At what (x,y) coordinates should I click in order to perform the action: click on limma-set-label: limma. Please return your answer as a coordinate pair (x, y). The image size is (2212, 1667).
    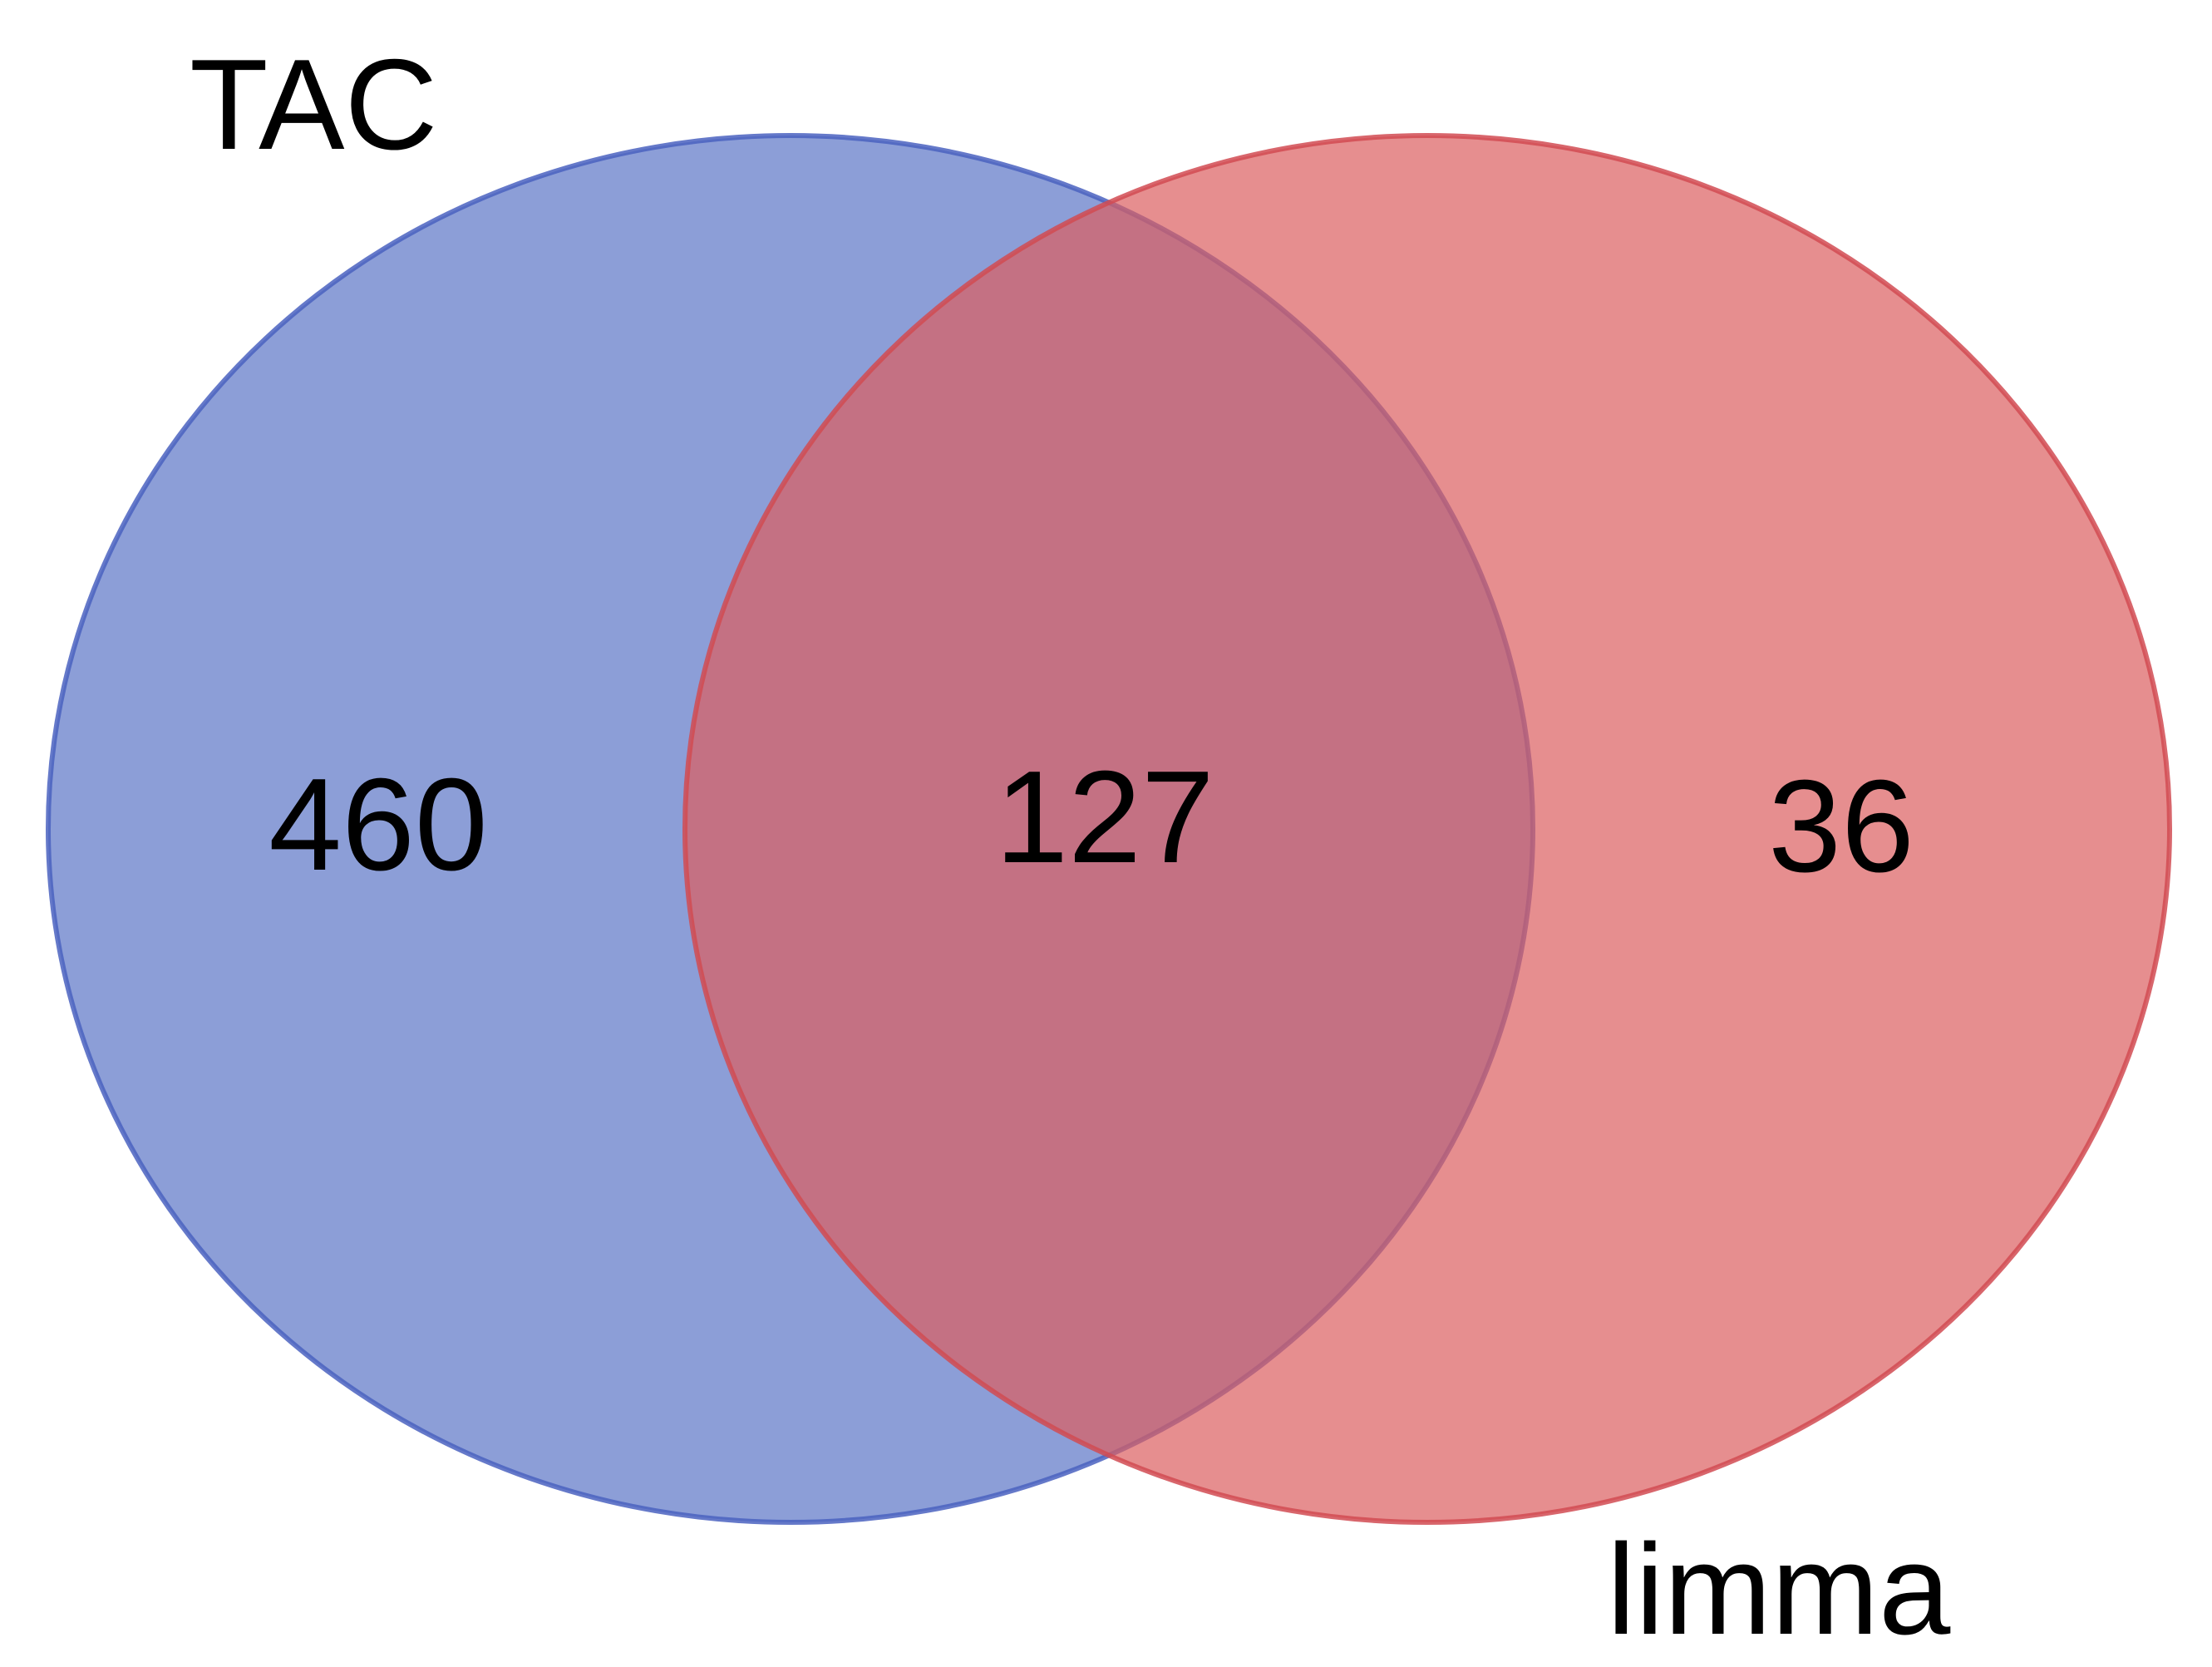
    Looking at the image, I should click on (1779, 1589).